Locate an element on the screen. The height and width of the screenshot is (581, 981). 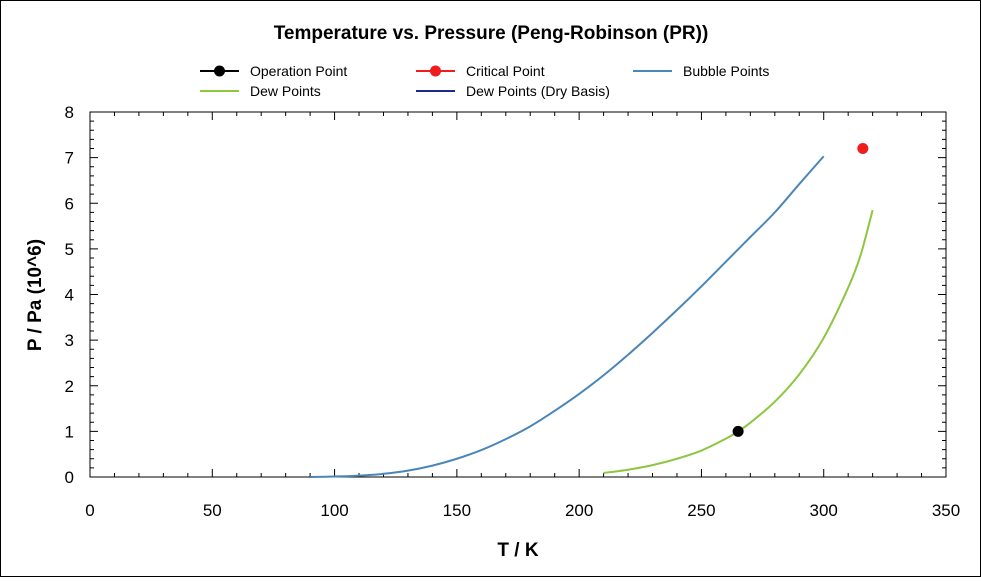
legend-label: Operation Point is located at coordinates (298, 71).